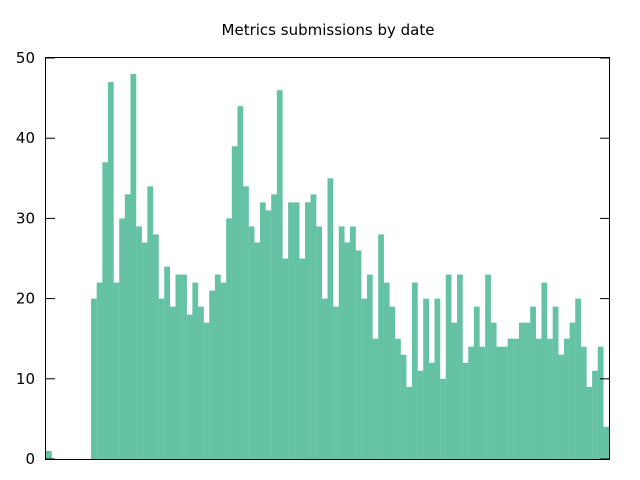 This screenshot has height=480, width=640. I want to click on chart-title: Metrics submissions by date, so click(328, 30).